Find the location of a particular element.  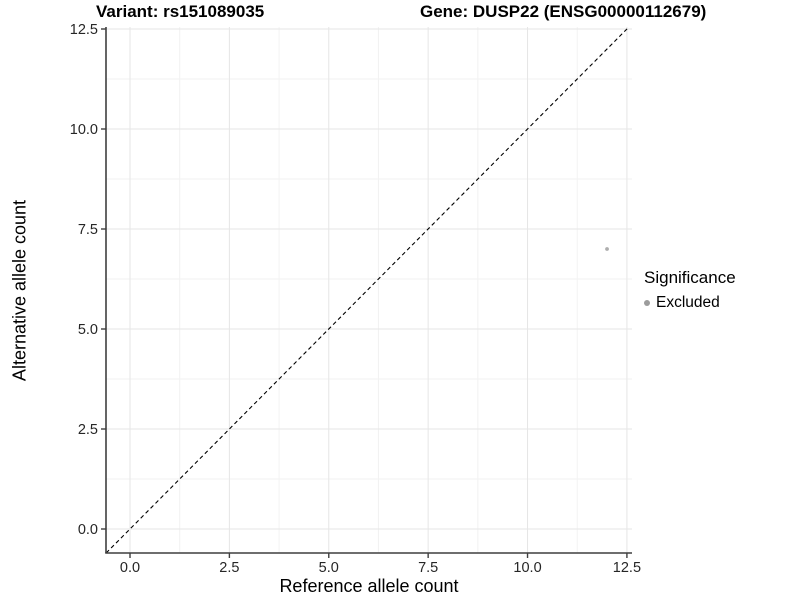

legend-item-excluded: Excluded is located at coordinates (690, 303).